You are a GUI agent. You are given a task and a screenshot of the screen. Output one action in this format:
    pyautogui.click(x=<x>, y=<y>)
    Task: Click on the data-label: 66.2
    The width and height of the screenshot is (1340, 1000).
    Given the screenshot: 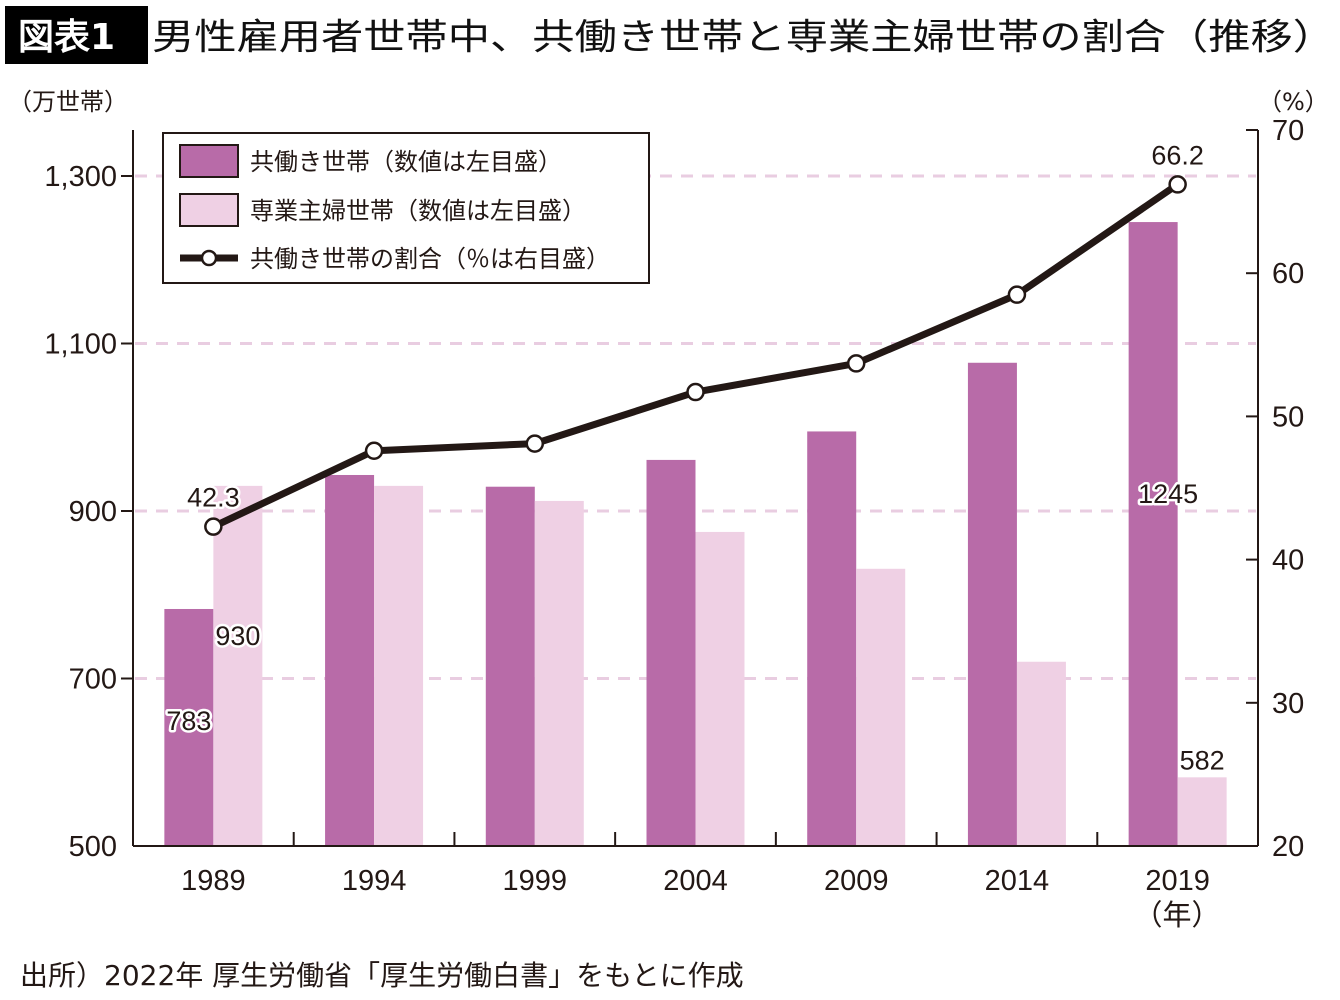 What is the action you would take?
    pyautogui.click(x=1177, y=155)
    